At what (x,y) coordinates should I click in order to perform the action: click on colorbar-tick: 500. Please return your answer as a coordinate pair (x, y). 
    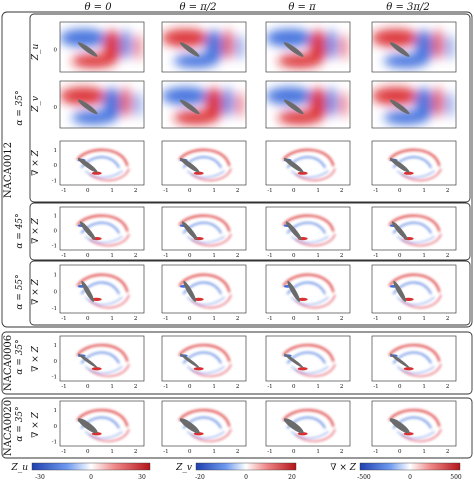
    Looking at the image, I should click on (456, 477).